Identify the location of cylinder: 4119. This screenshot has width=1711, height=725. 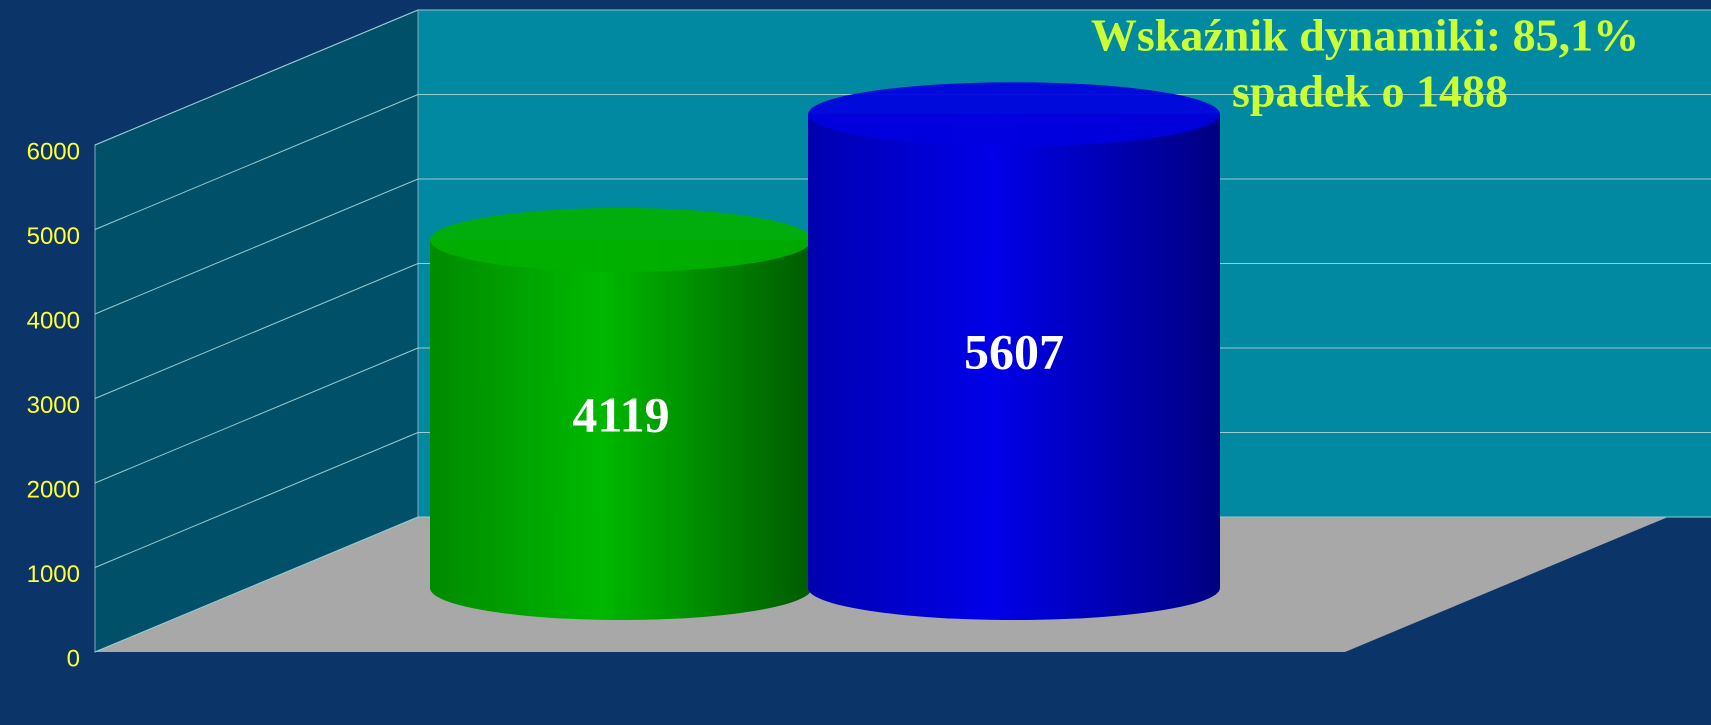
(621, 413).